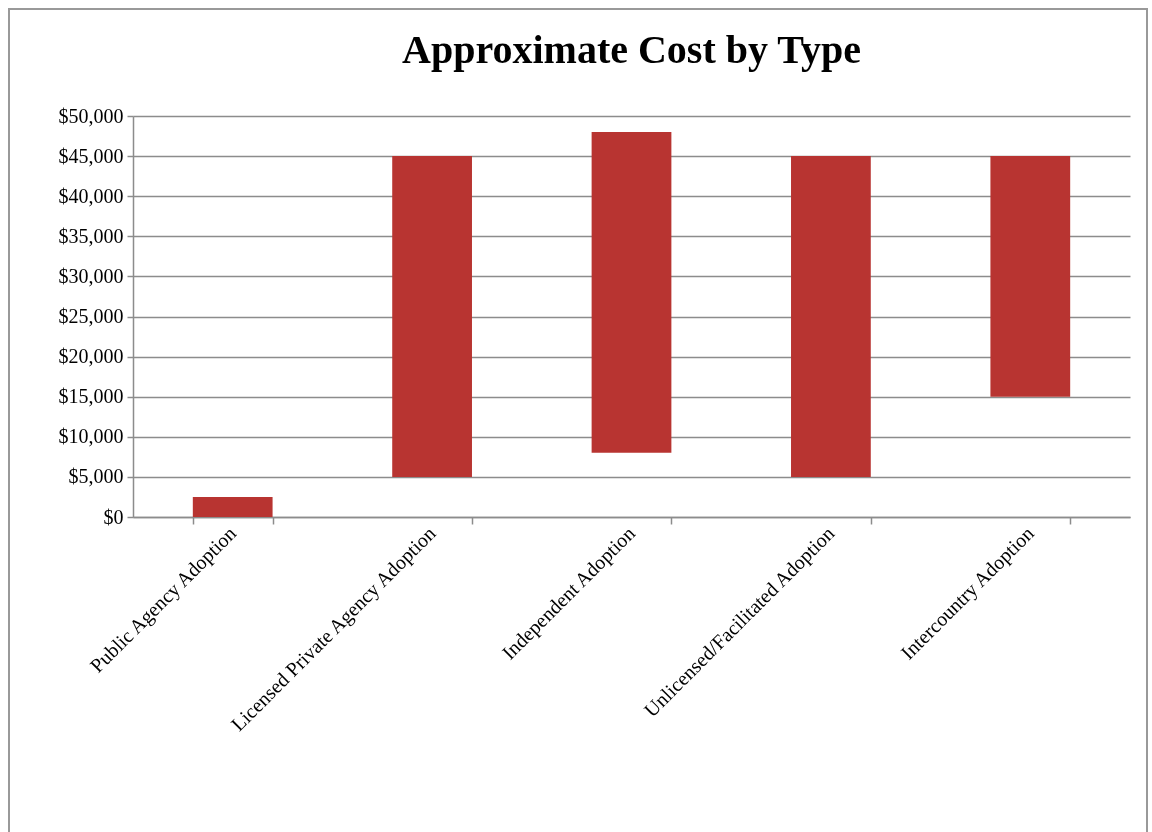 The height and width of the screenshot is (832, 1152). Describe the element at coordinates (91, 396) in the screenshot. I see `y-tick-label: $15,000` at that location.